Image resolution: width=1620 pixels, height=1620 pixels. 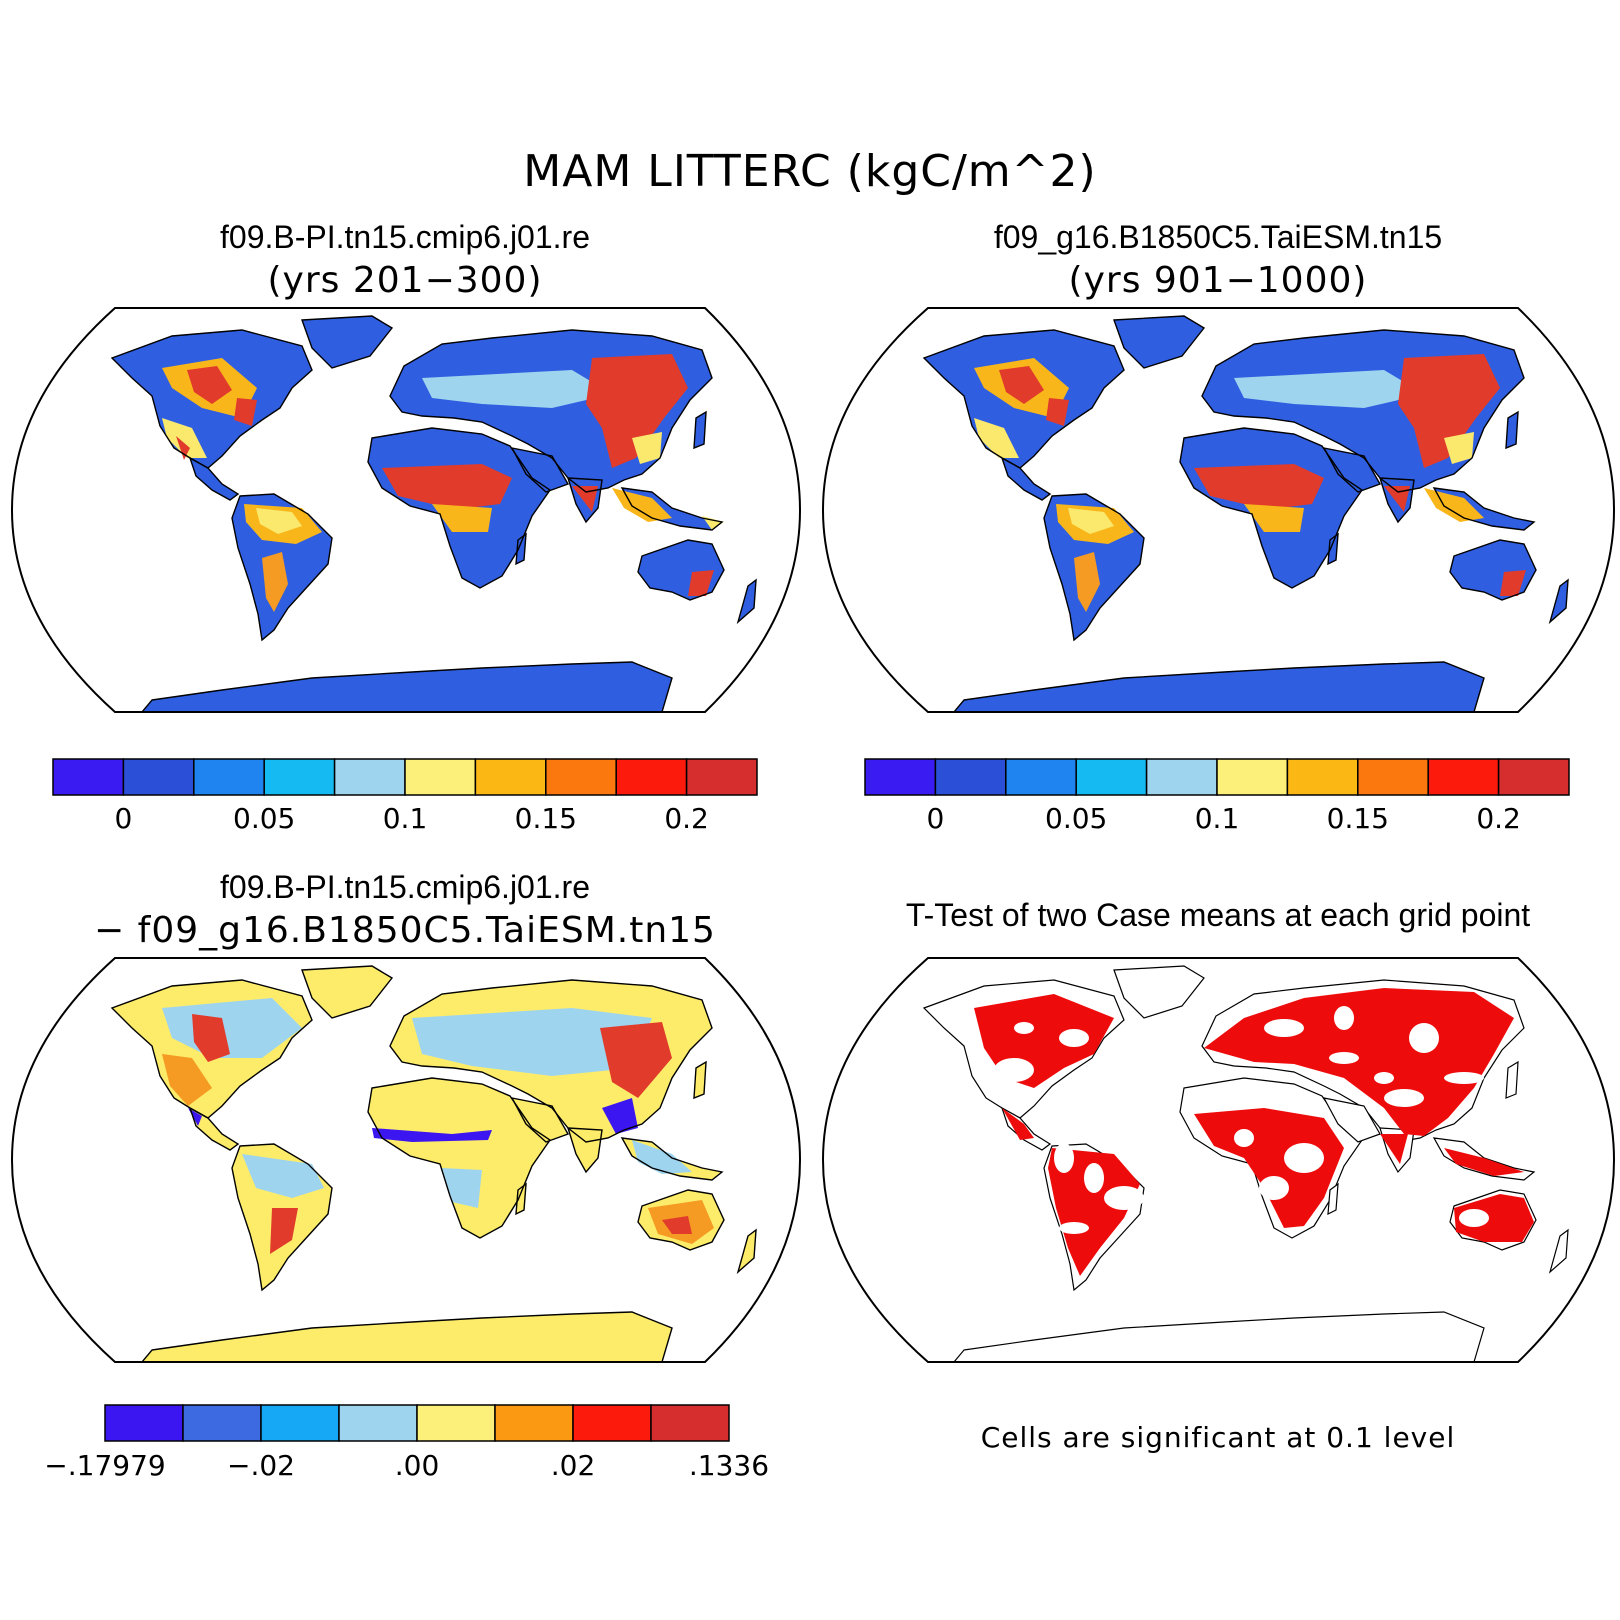 What do you see at coordinates (406, 1443) in the screenshot?
I see `colorbar-difference: −.17979 −.02 .00 .02 .1336` at bounding box center [406, 1443].